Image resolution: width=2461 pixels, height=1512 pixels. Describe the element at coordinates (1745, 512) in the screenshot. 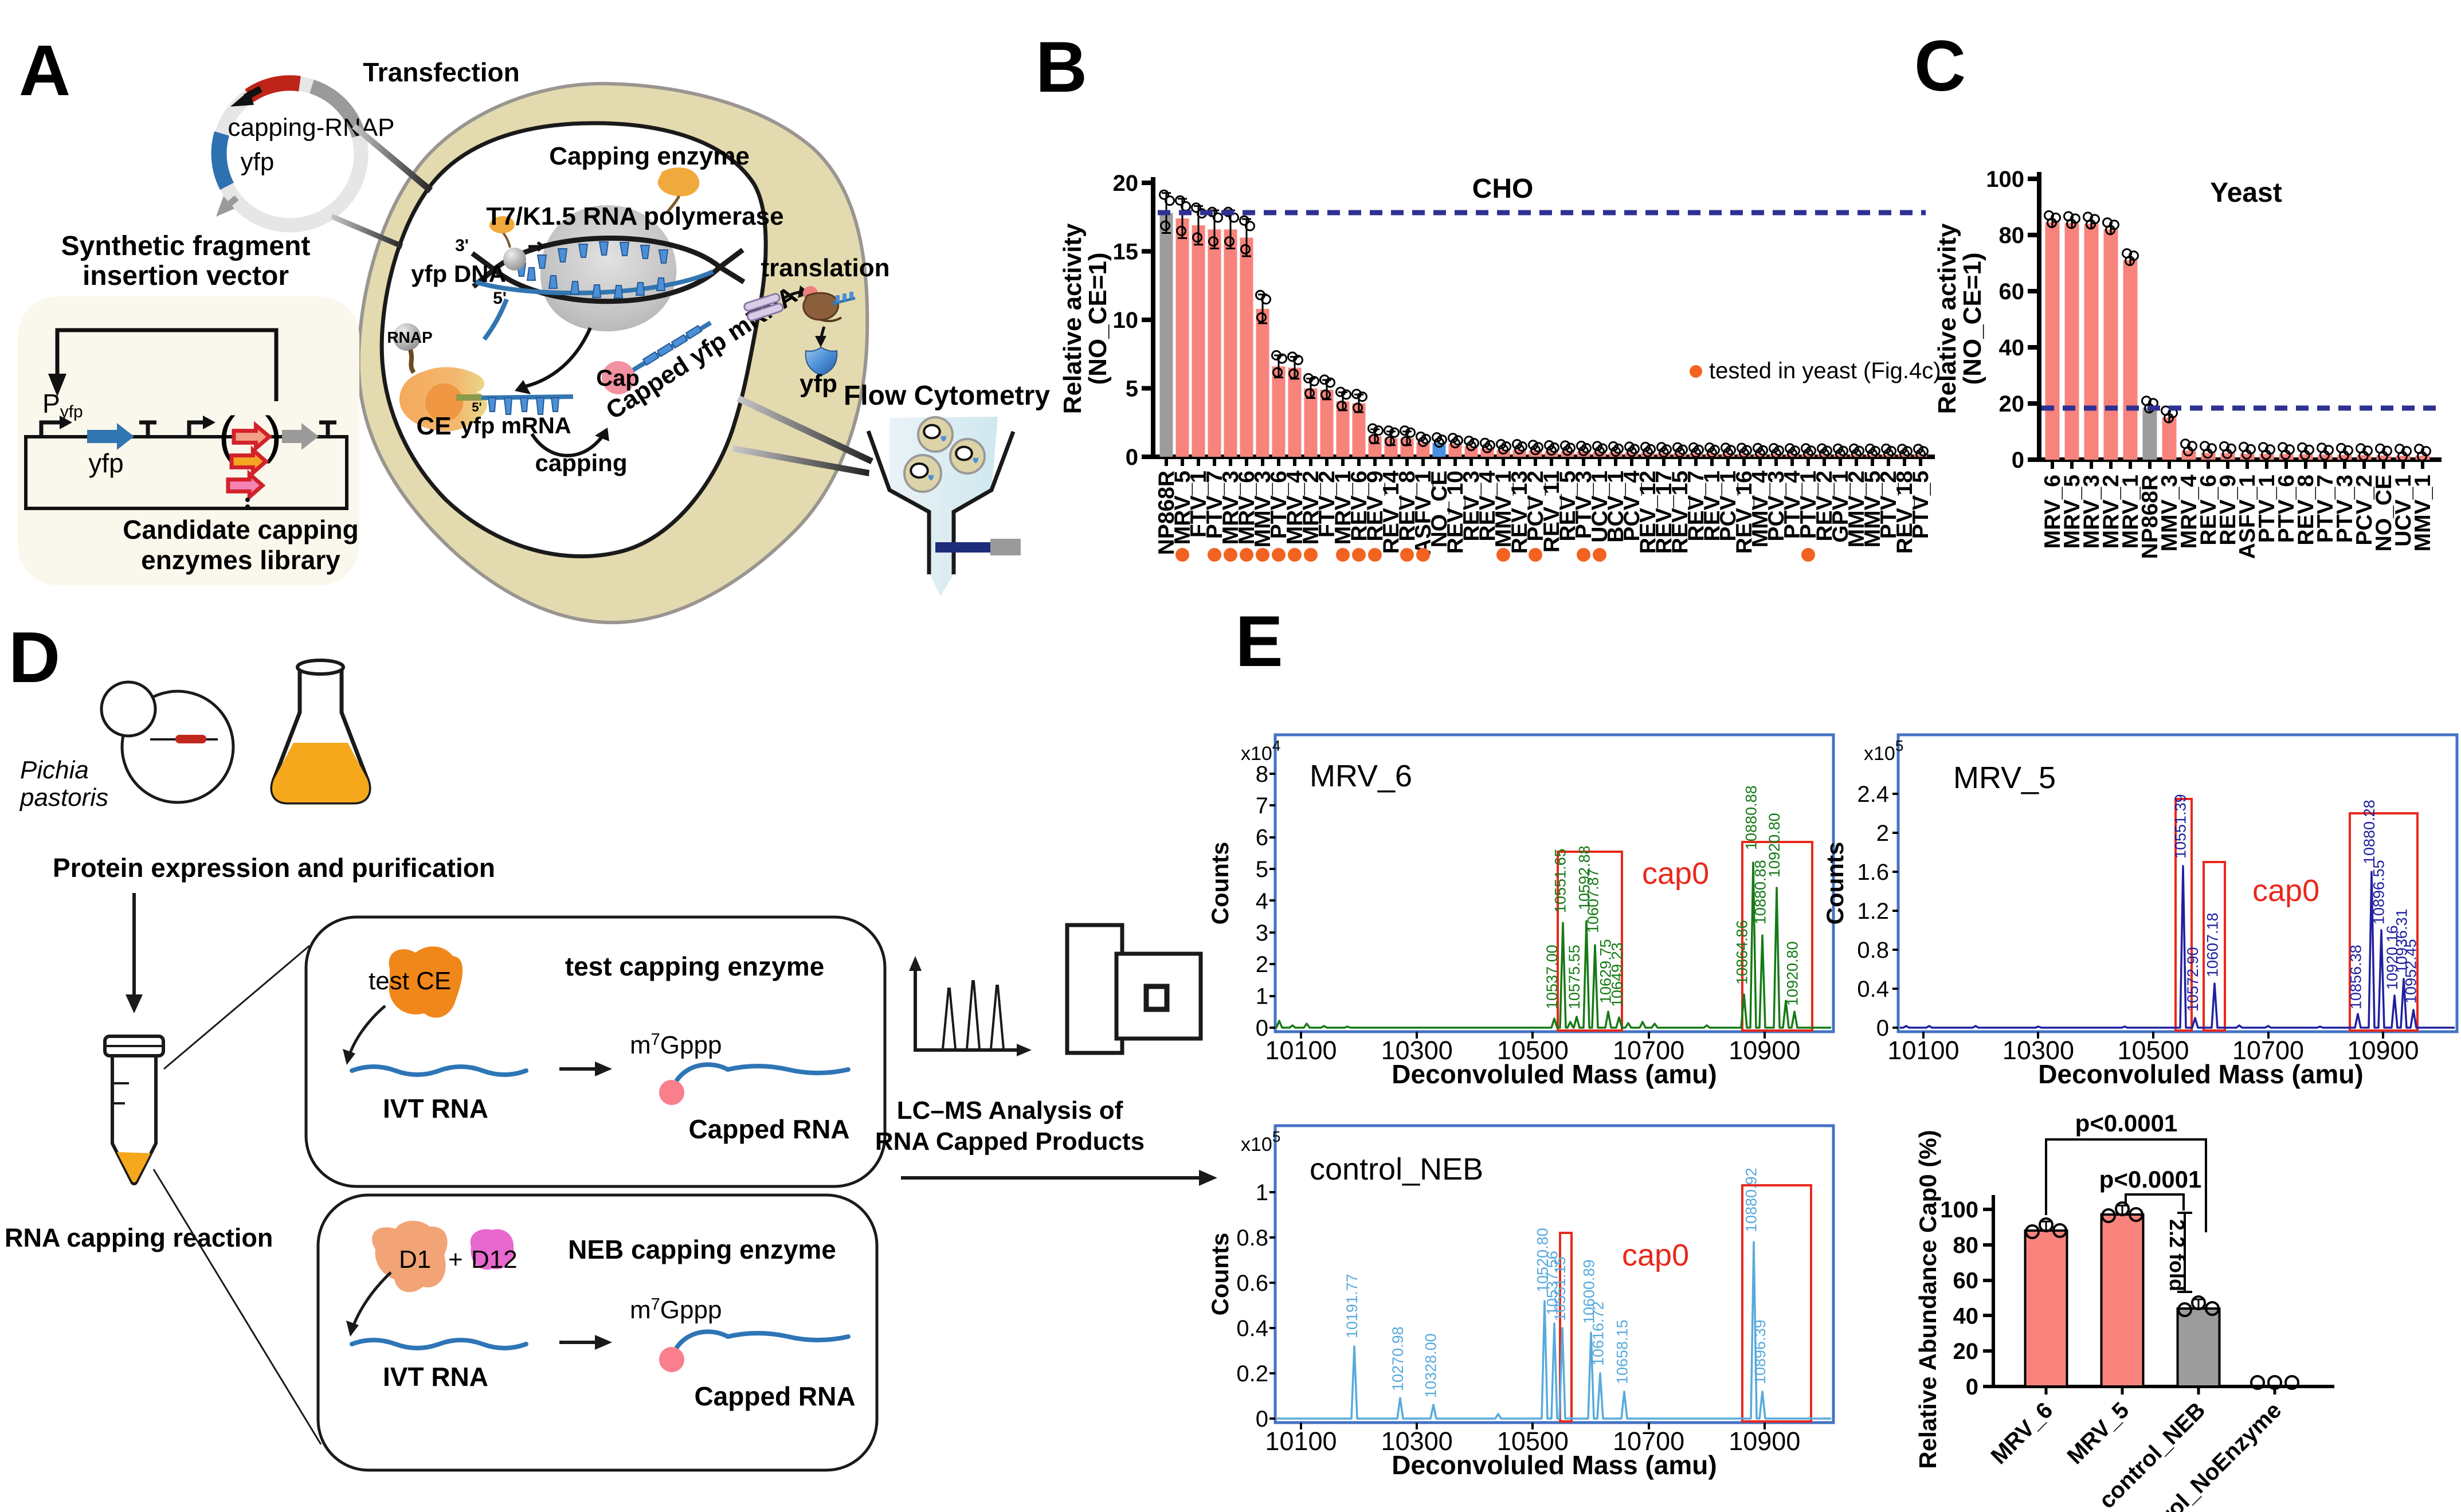

I see `svg-text: REV_16` at that location.